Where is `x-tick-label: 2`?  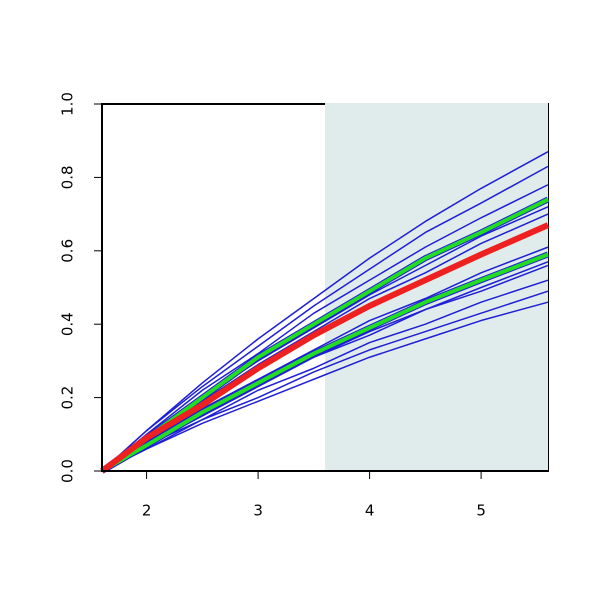 x-tick-label: 2 is located at coordinates (147, 511).